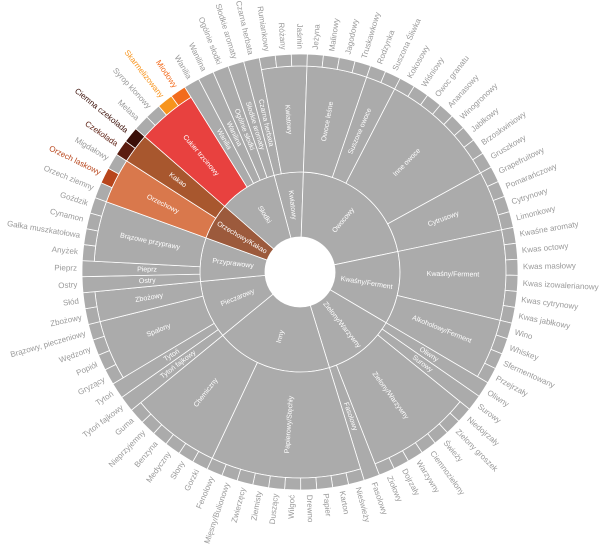 Image resolution: width=600 pixels, height=554 pixels. What do you see at coordinates (385, 46) in the screenshot?
I see `leaf-label: Rodzynka` at bounding box center [385, 46].